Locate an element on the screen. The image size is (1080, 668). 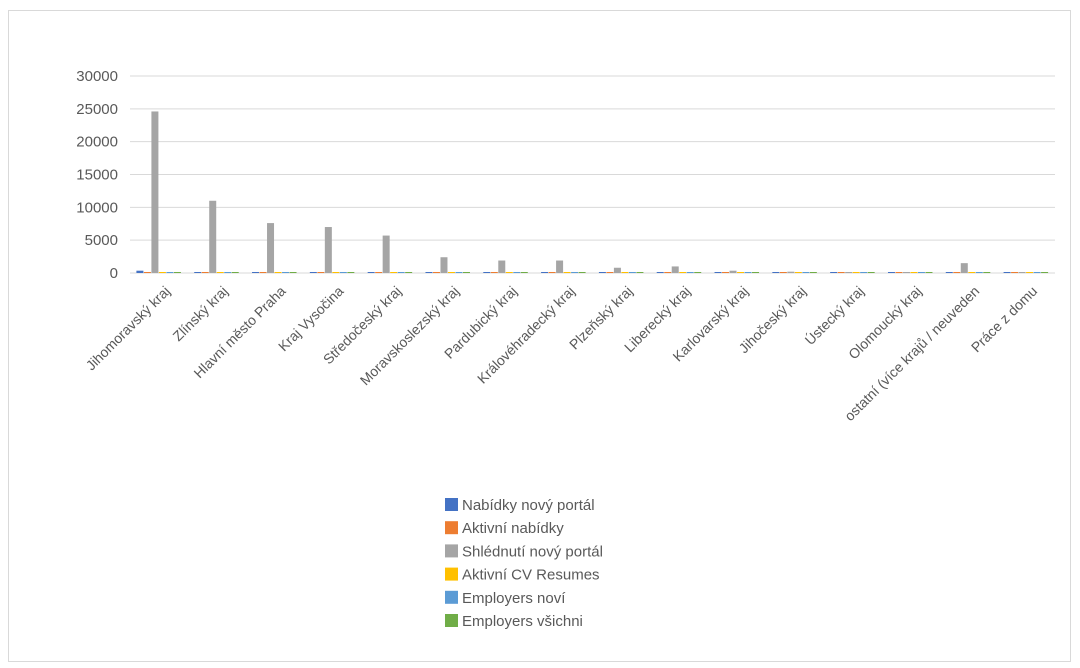
legend-label: Shlédnutí nový portál is located at coordinates (532, 551).